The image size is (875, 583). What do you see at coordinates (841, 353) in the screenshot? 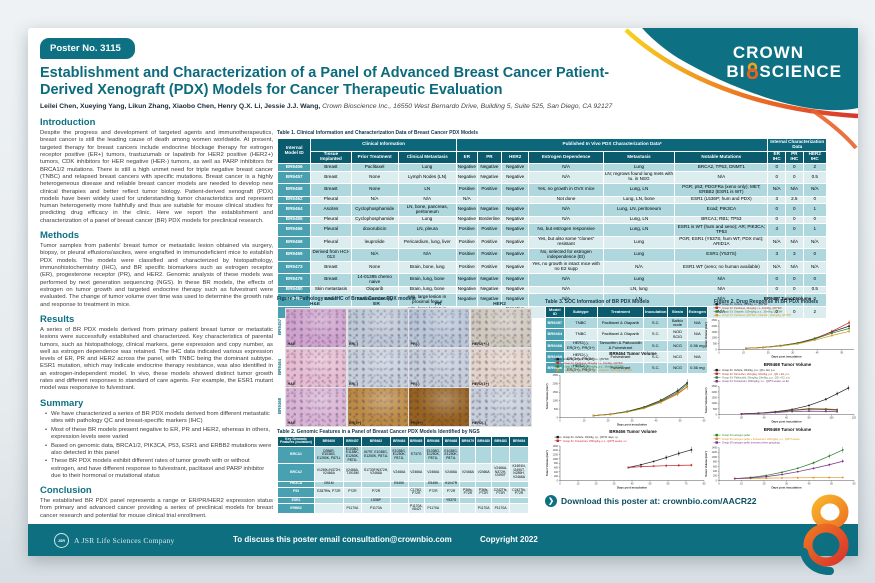
I see `svg-text: 50` at bounding box center [841, 353].